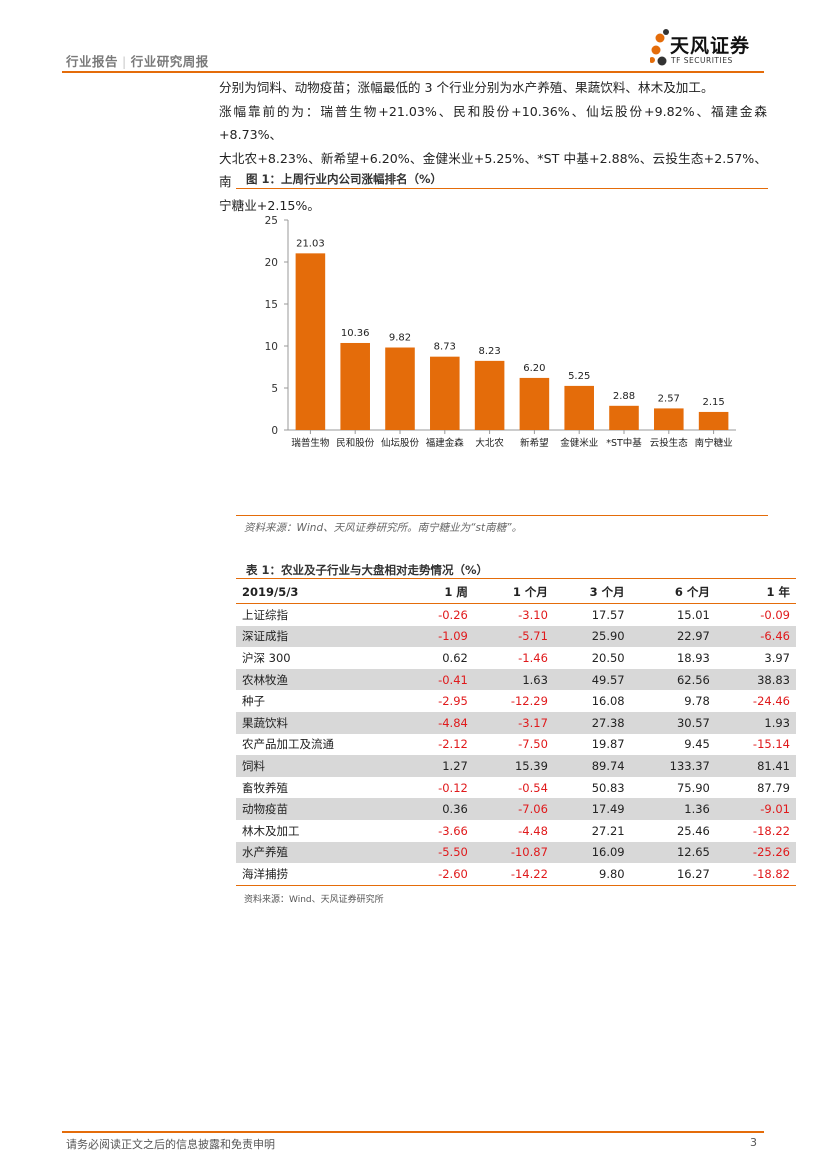 The height and width of the screenshot is (1170, 827). What do you see at coordinates (693, 614) in the screenshot?
I see `table-cell: 15.01` at bounding box center [693, 614].